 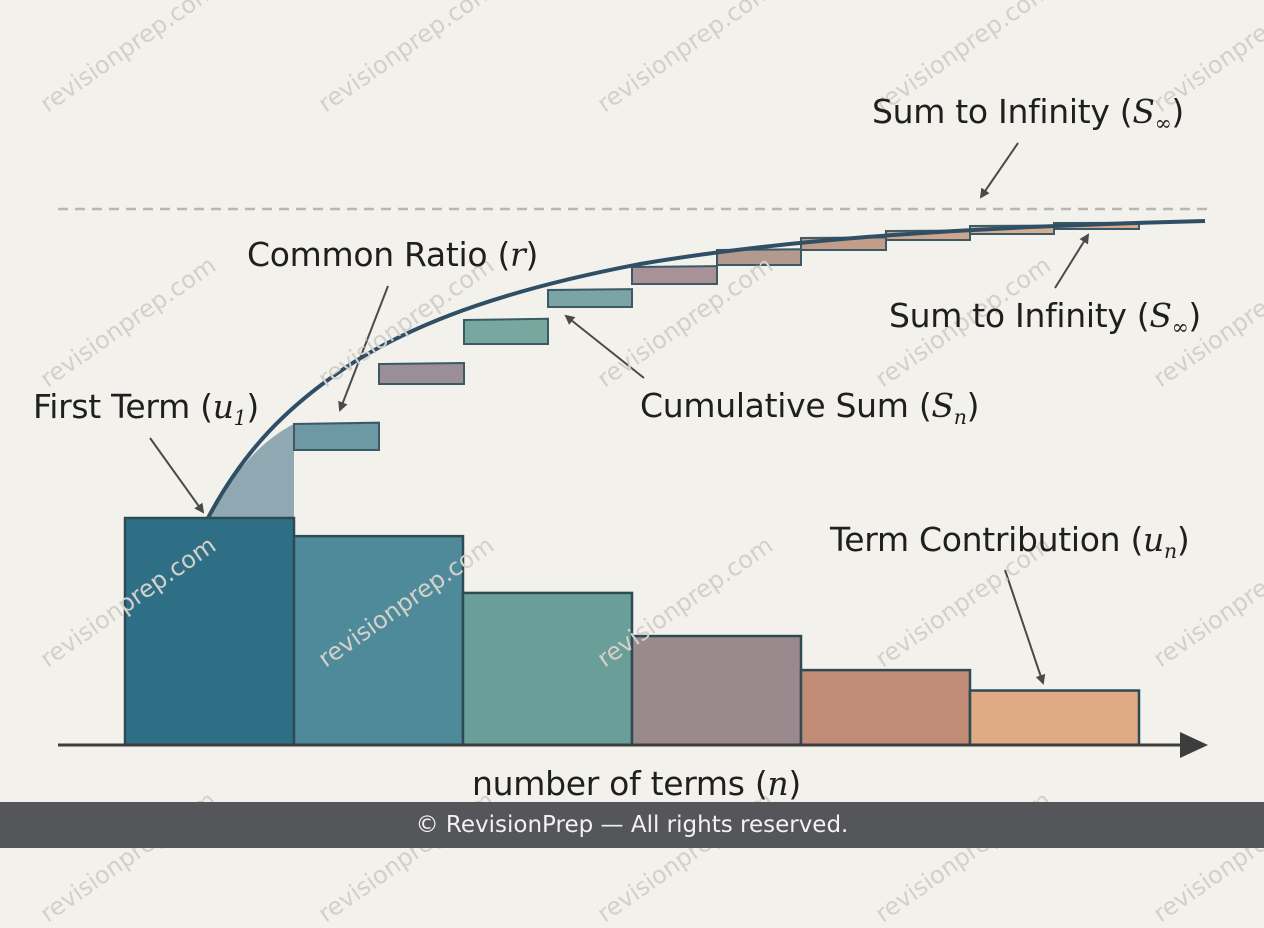 I want to click on arrow-cumulative-sum, so click(x=604, y=346).